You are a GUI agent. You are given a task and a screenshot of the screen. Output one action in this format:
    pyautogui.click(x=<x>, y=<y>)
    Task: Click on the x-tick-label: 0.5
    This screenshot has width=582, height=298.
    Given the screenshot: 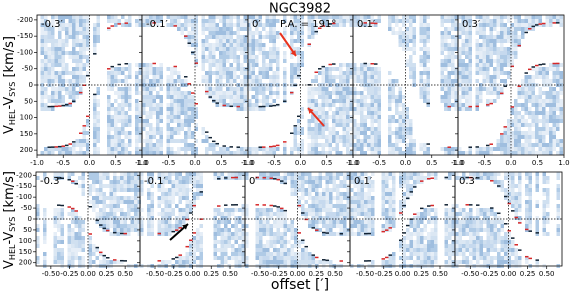 What is the action you would take?
    pyautogui.click(x=537, y=163)
    